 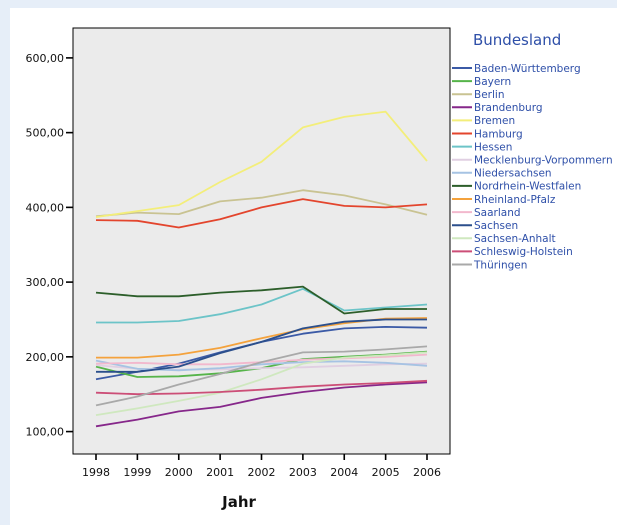 I want to click on legend-label: Nordrhein-Westfalen, so click(x=527, y=187).